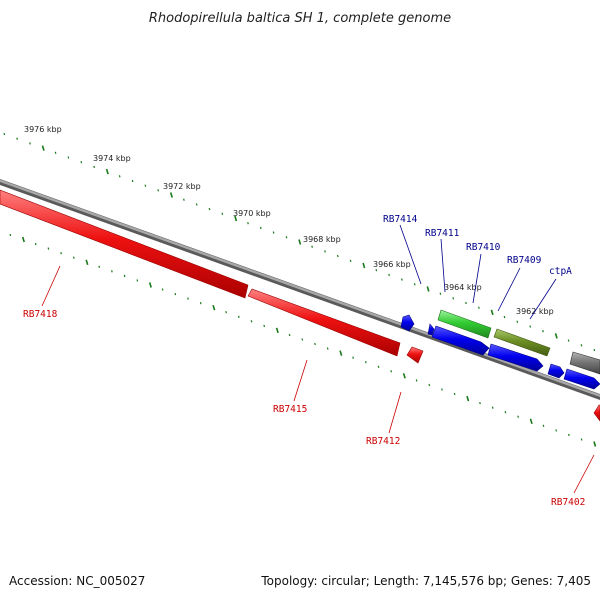 The image size is (600, 600). Describe the element at coordinates (464, 324) in the screenshot. I see `gene-RB7411` at that location.